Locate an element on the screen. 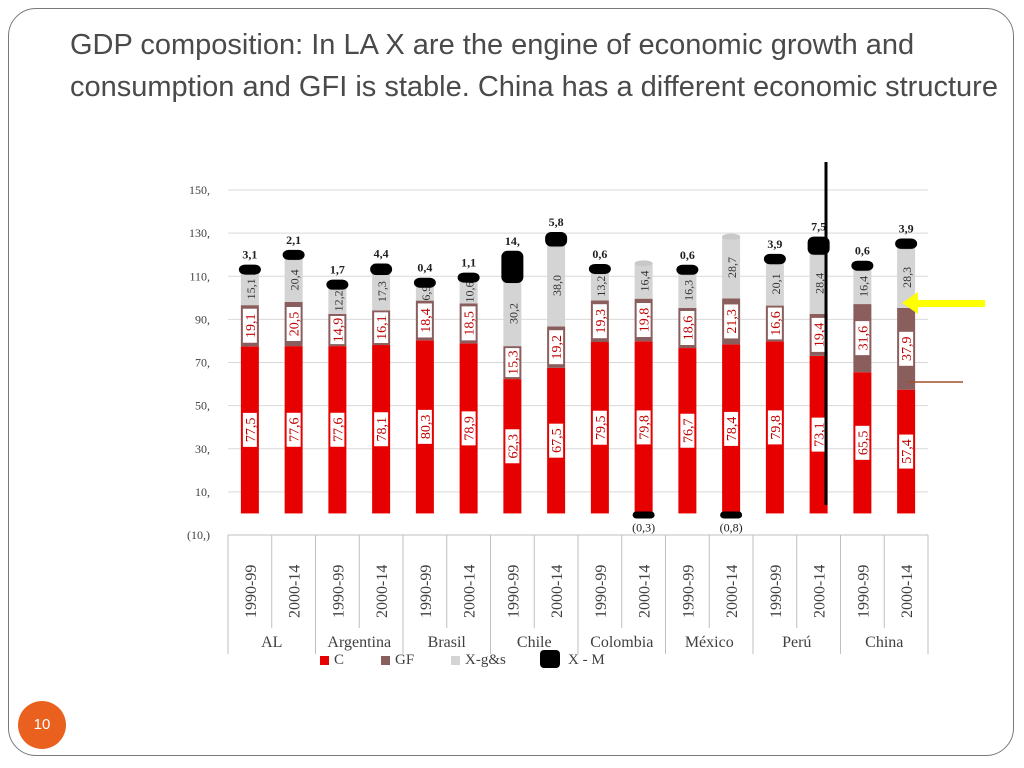  bar-GF-label-group: 19,1 is located at coordinates (250, 325).